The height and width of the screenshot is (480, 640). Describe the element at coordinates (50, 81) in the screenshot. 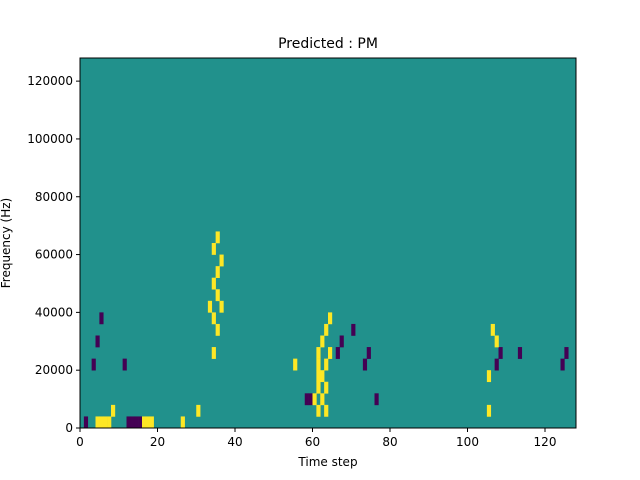

I see `y-tick-label: 120000` at that location.